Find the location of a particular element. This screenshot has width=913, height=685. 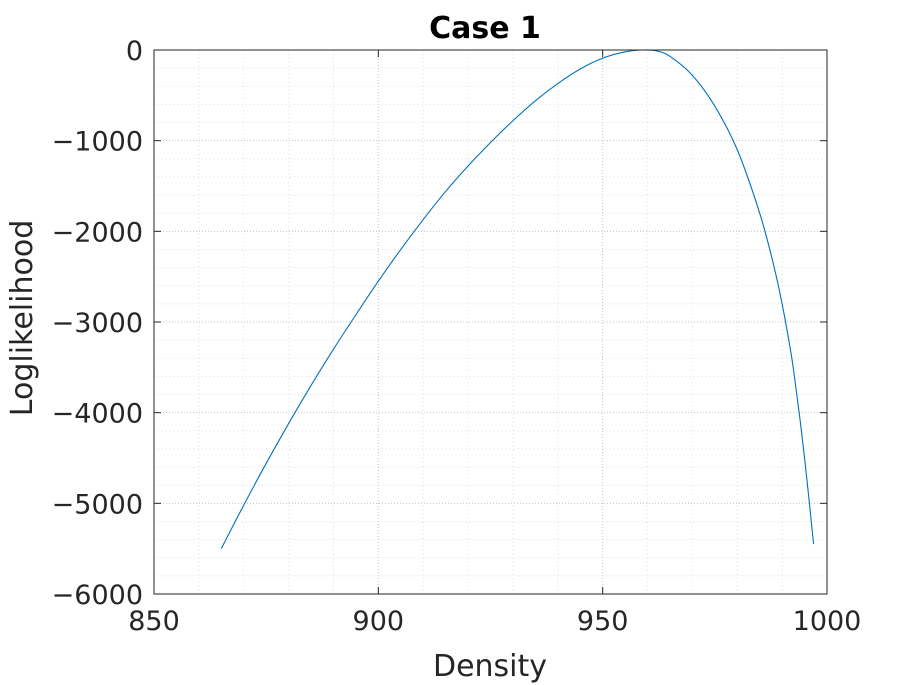

x-tick-label: 900 is located at coordinates (379, 621).